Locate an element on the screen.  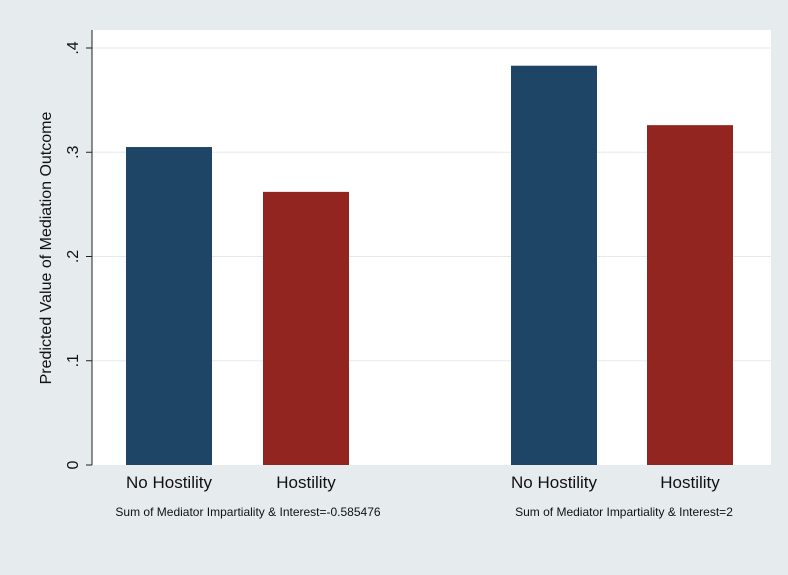
y-tick-label: .4 is located at coordinates (73, 47).